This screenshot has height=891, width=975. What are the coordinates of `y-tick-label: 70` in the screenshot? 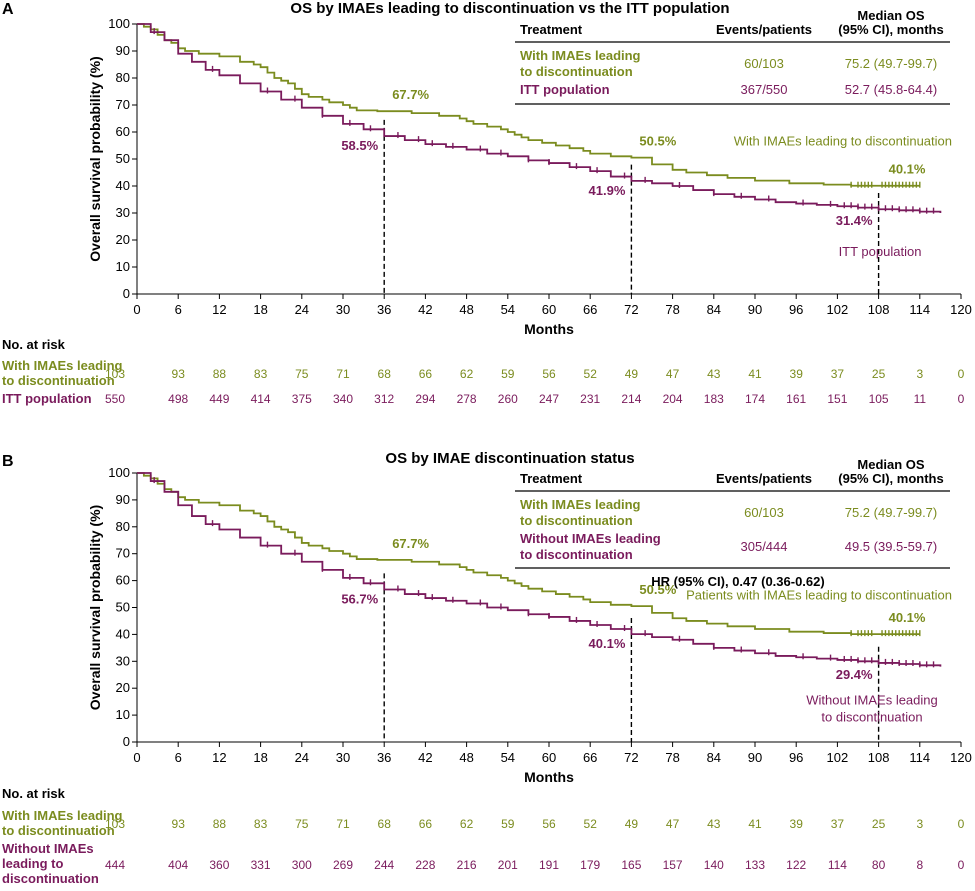 It's located at (123, 553).